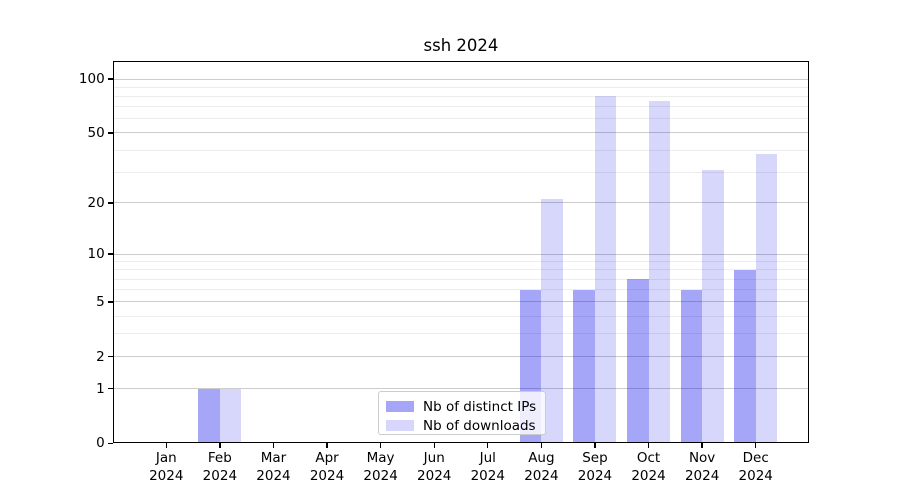 The height and width of the screenshot is (500, 900). Describe the element at coordinates (96, 132) in the screenshot. I see `y-tick-label: 50` at that location.